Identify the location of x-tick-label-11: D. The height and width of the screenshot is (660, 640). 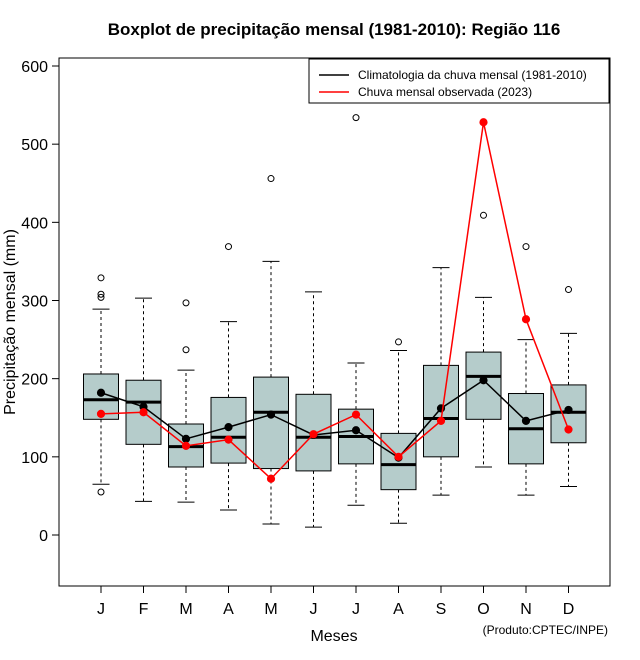
(569, 609).